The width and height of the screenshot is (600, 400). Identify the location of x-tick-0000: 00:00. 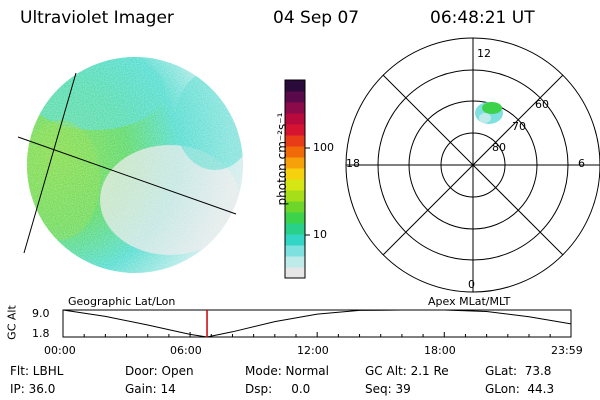
(60, 350).